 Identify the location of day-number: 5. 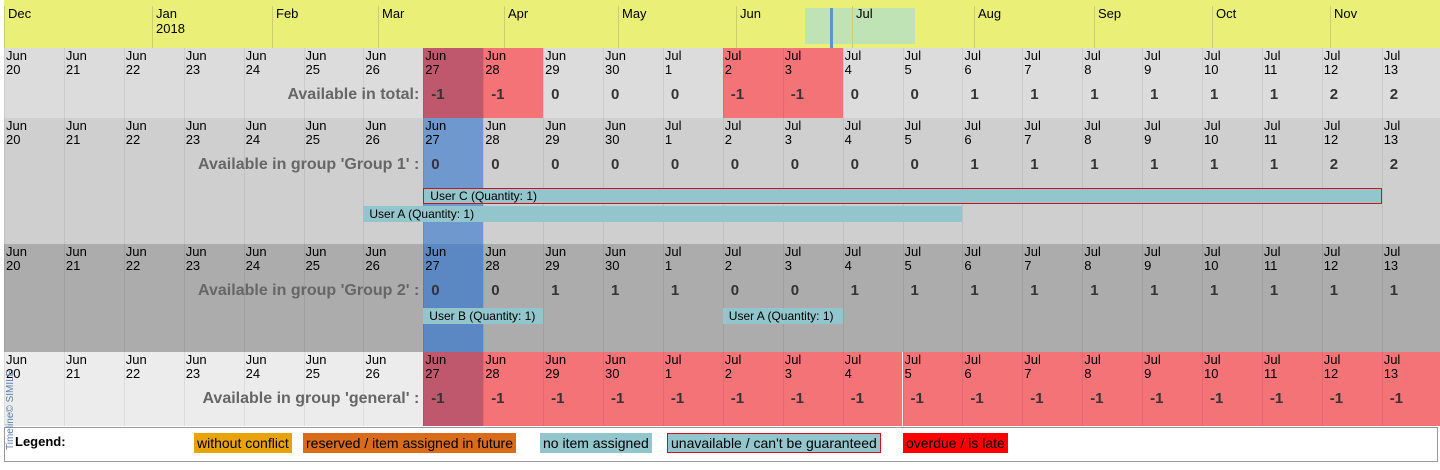
(908, 265).